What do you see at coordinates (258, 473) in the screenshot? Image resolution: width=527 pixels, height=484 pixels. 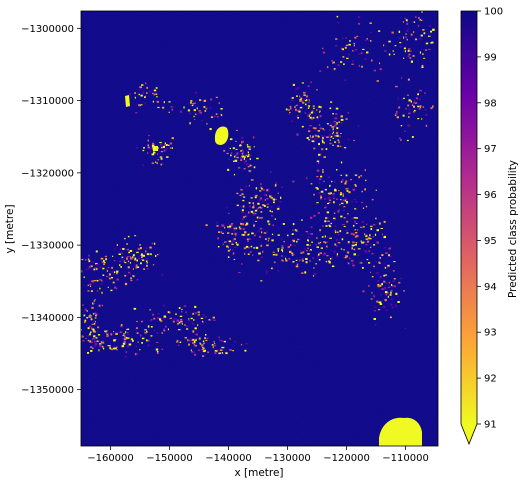 I see `x-axis-label: x [metre]` at bounding box center [258, 473].